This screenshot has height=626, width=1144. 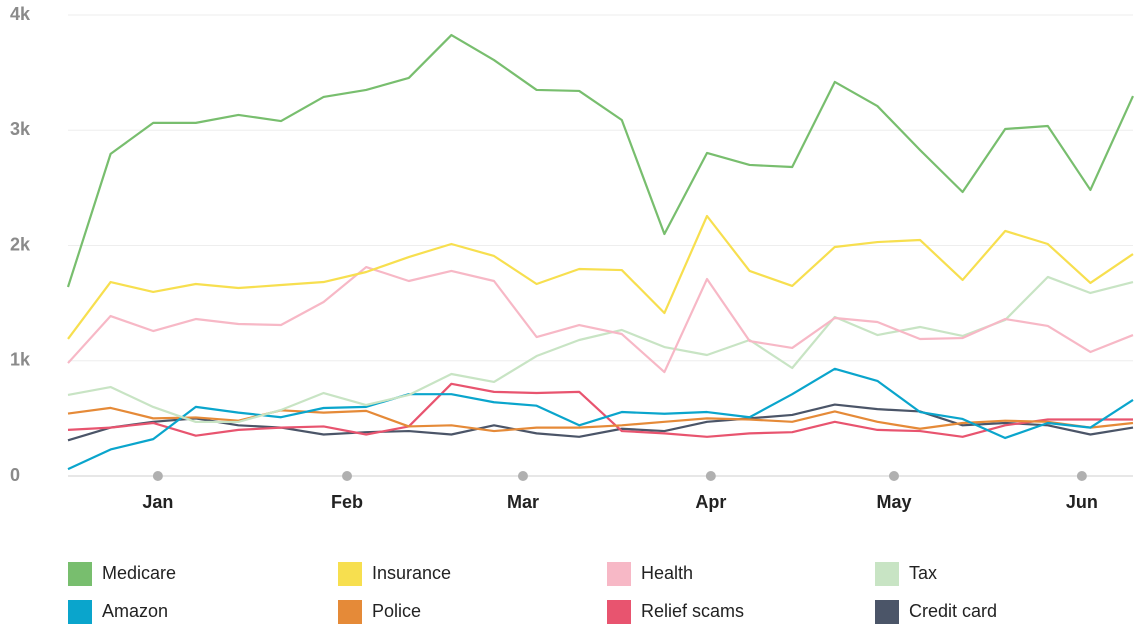 I want to click on legend-label: Relief scams, so click(x=692, y=611).